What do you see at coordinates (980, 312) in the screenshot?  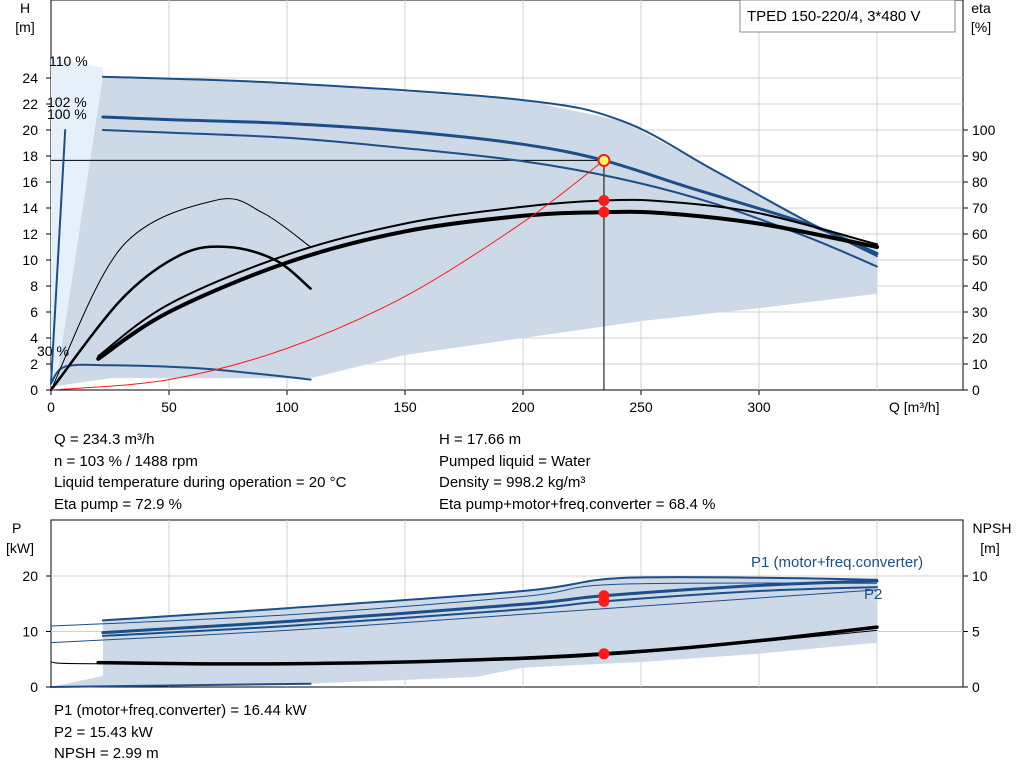 I see `eta-tick-label: 30` at bounding box center [980, 312].